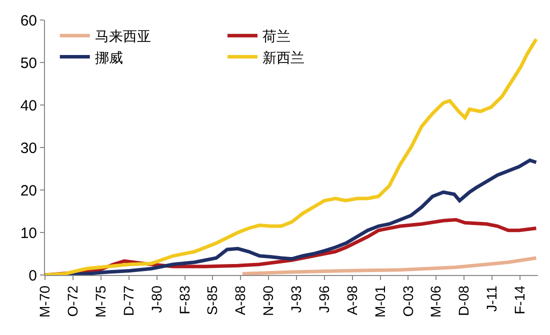 The width and height of the screenshot is (550, 335). What do you see at coordinates (212, 300) in the screenshot?
I see `x-tick-label: S-85` at bounding box center [212, 300].